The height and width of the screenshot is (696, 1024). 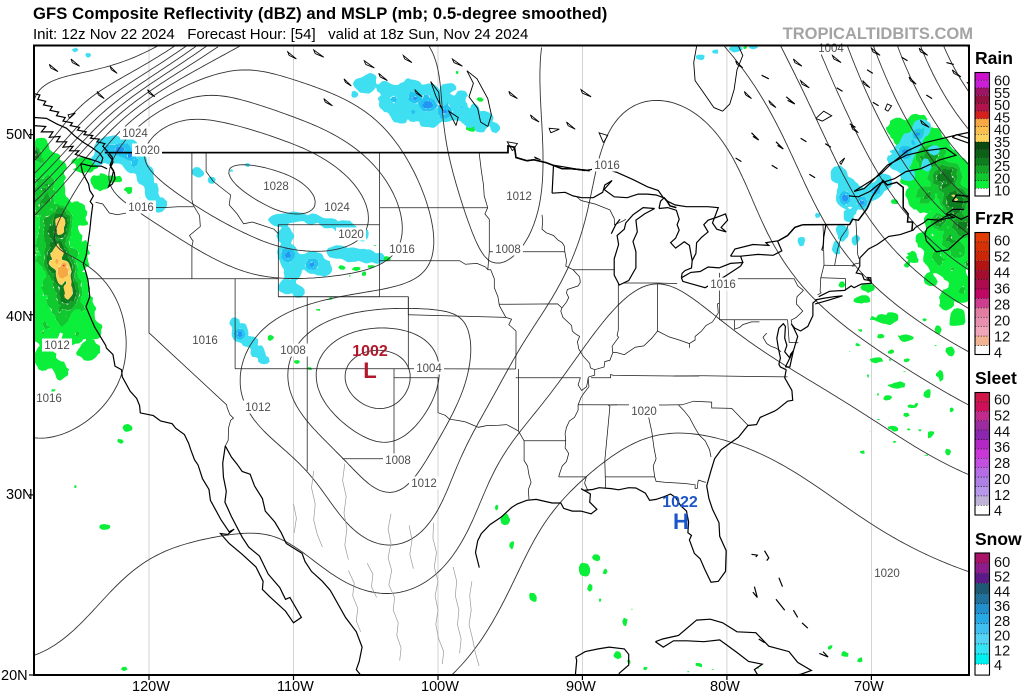 I want to click on svg-text: 50, so click(x=1002, y=106).